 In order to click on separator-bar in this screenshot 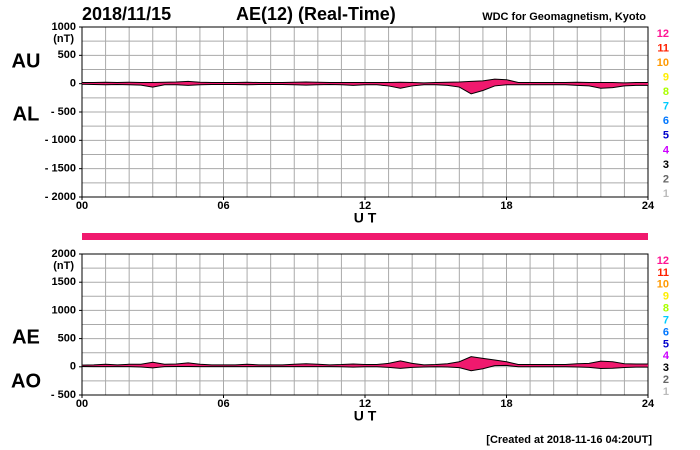, I will do `click(365, 236)`.